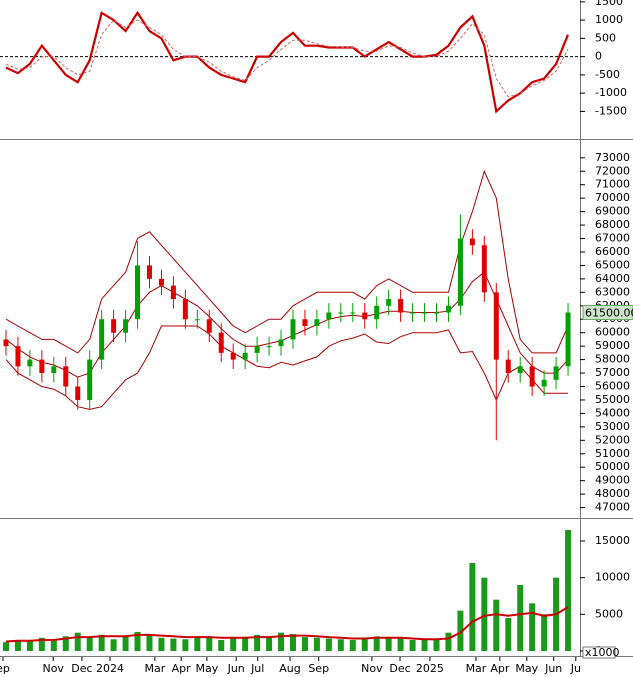  Describe the element at coordinates (287, 62) in the screenshot. I see `indicator-line` at that location.